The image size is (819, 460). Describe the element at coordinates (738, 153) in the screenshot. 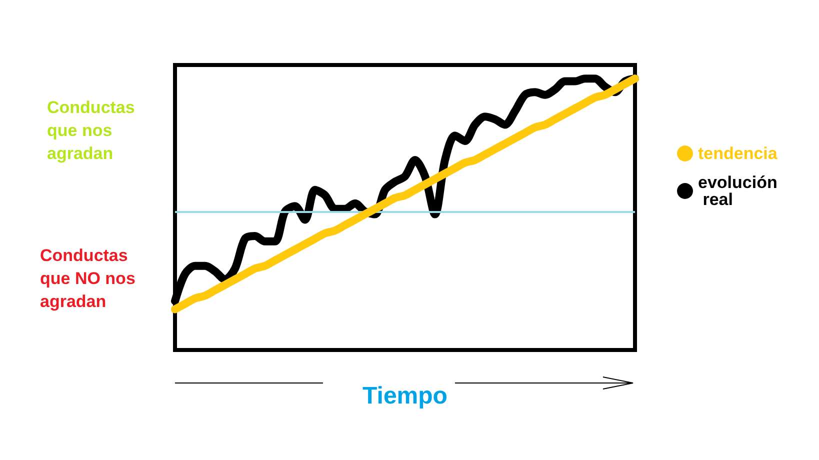

I see `legend-label: tendencia` at that location.